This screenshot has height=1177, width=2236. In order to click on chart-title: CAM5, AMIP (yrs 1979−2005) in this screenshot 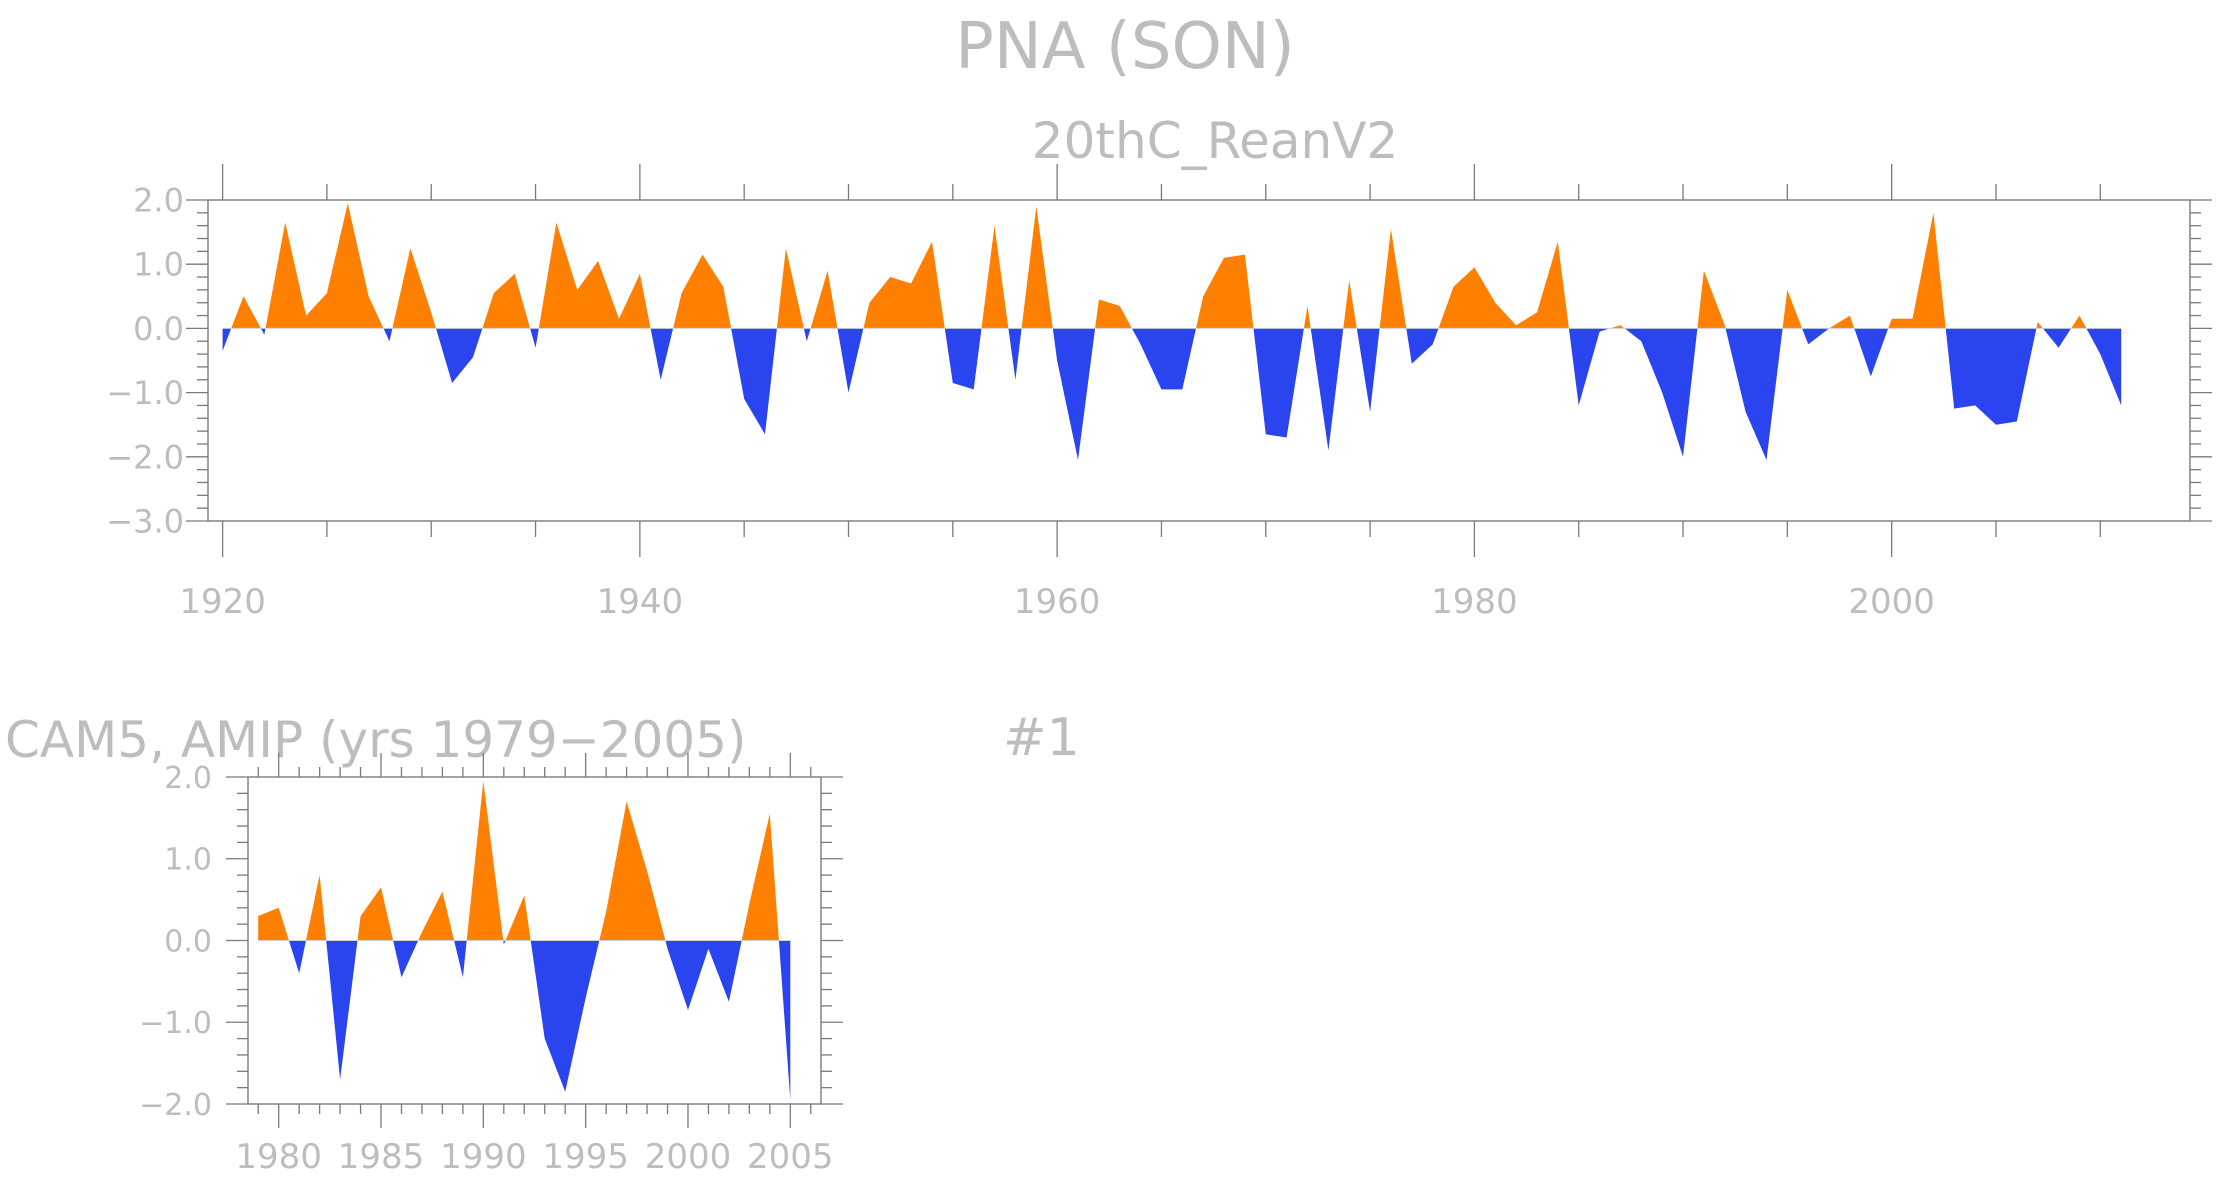, I will do `click(375, 740)`.